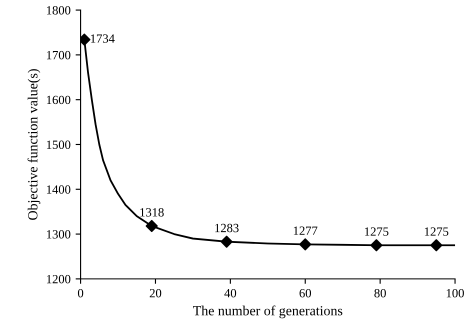 The image size is (474, 336). Describe the element at coordinates (58, 144) in the screenshot. I see `y-tick-label: 1500` at that location.